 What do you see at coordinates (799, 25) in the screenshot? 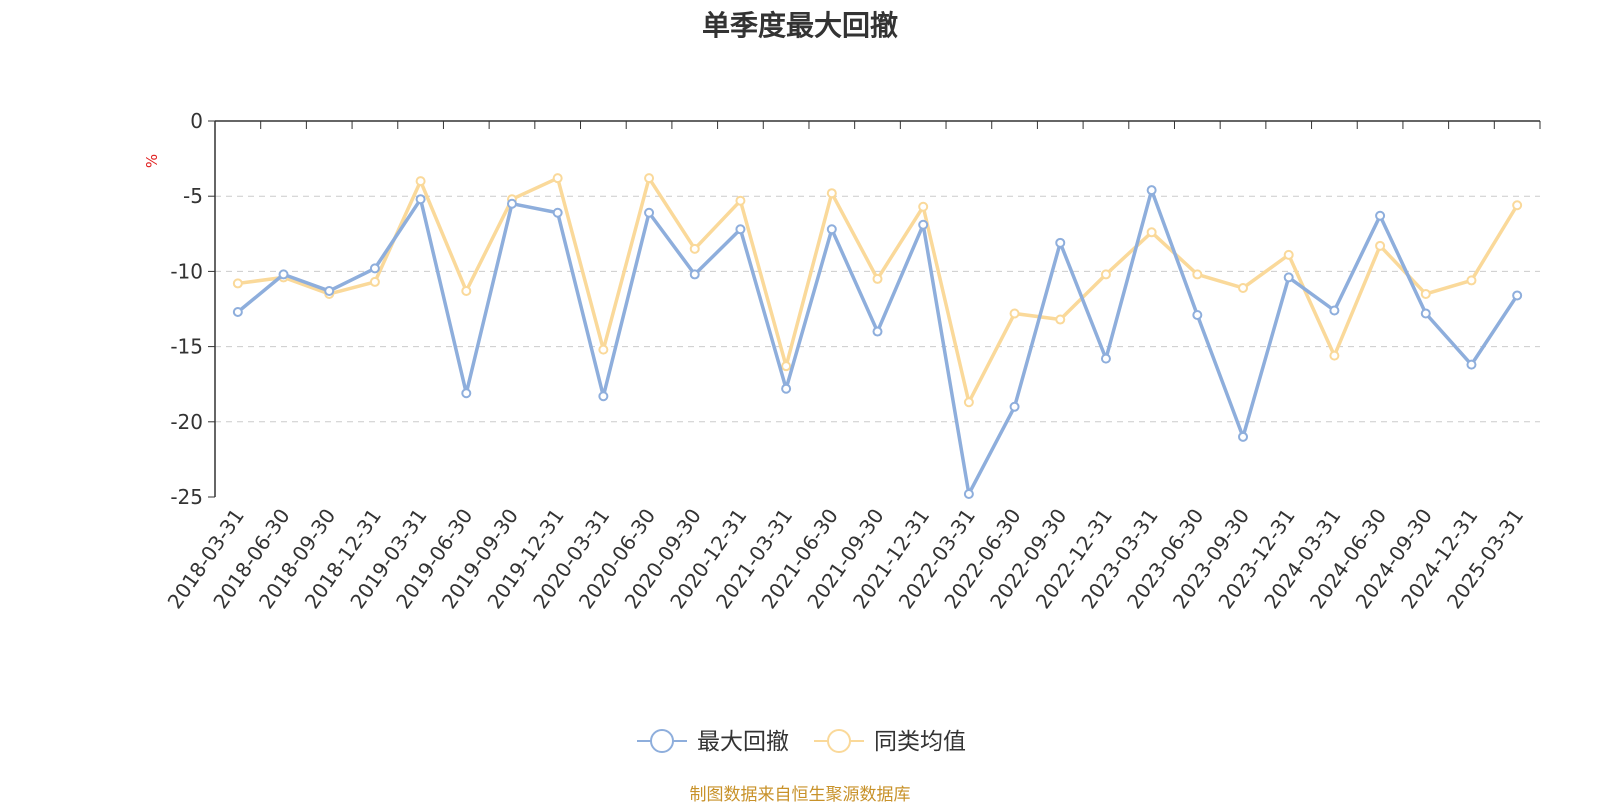
I see `chart-title: 单季度最大回撤` at bounding box center [799, 25].